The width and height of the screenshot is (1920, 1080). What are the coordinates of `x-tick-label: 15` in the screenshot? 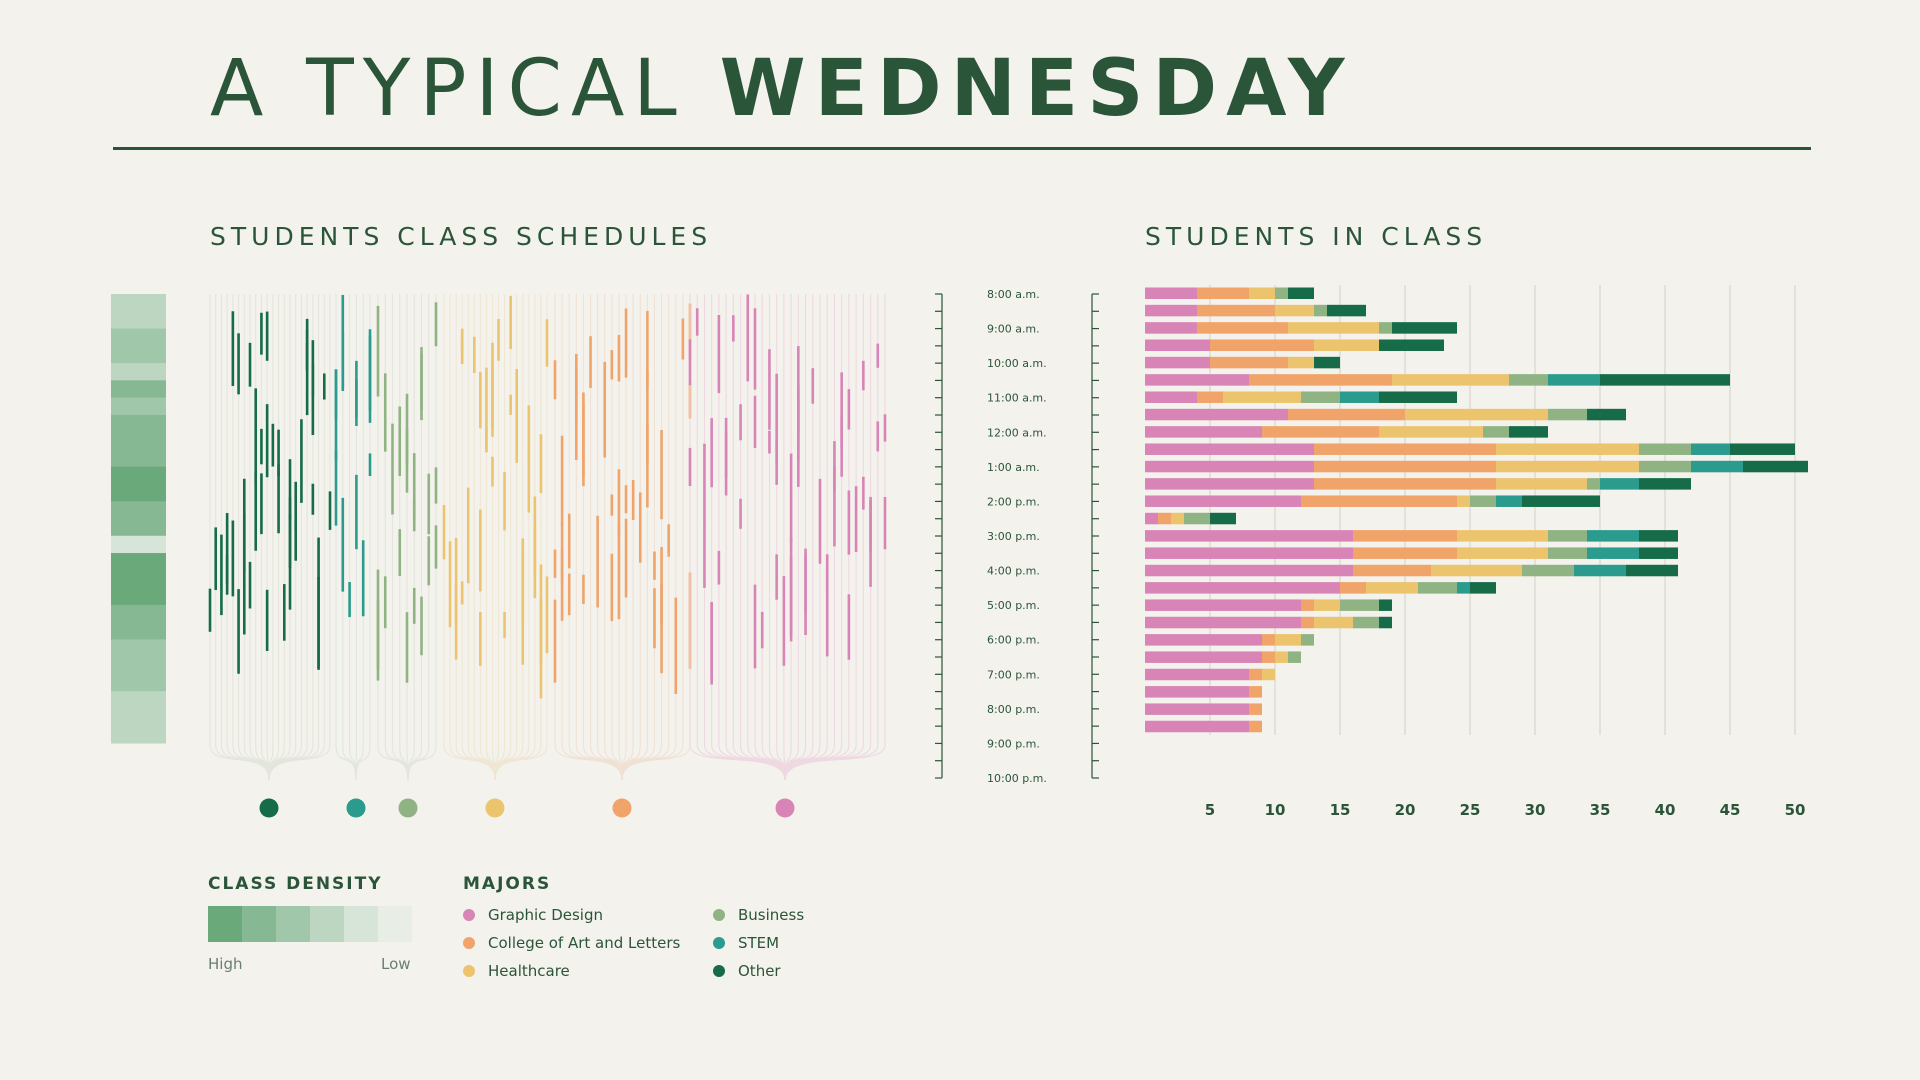 It's located at (1340, 810).